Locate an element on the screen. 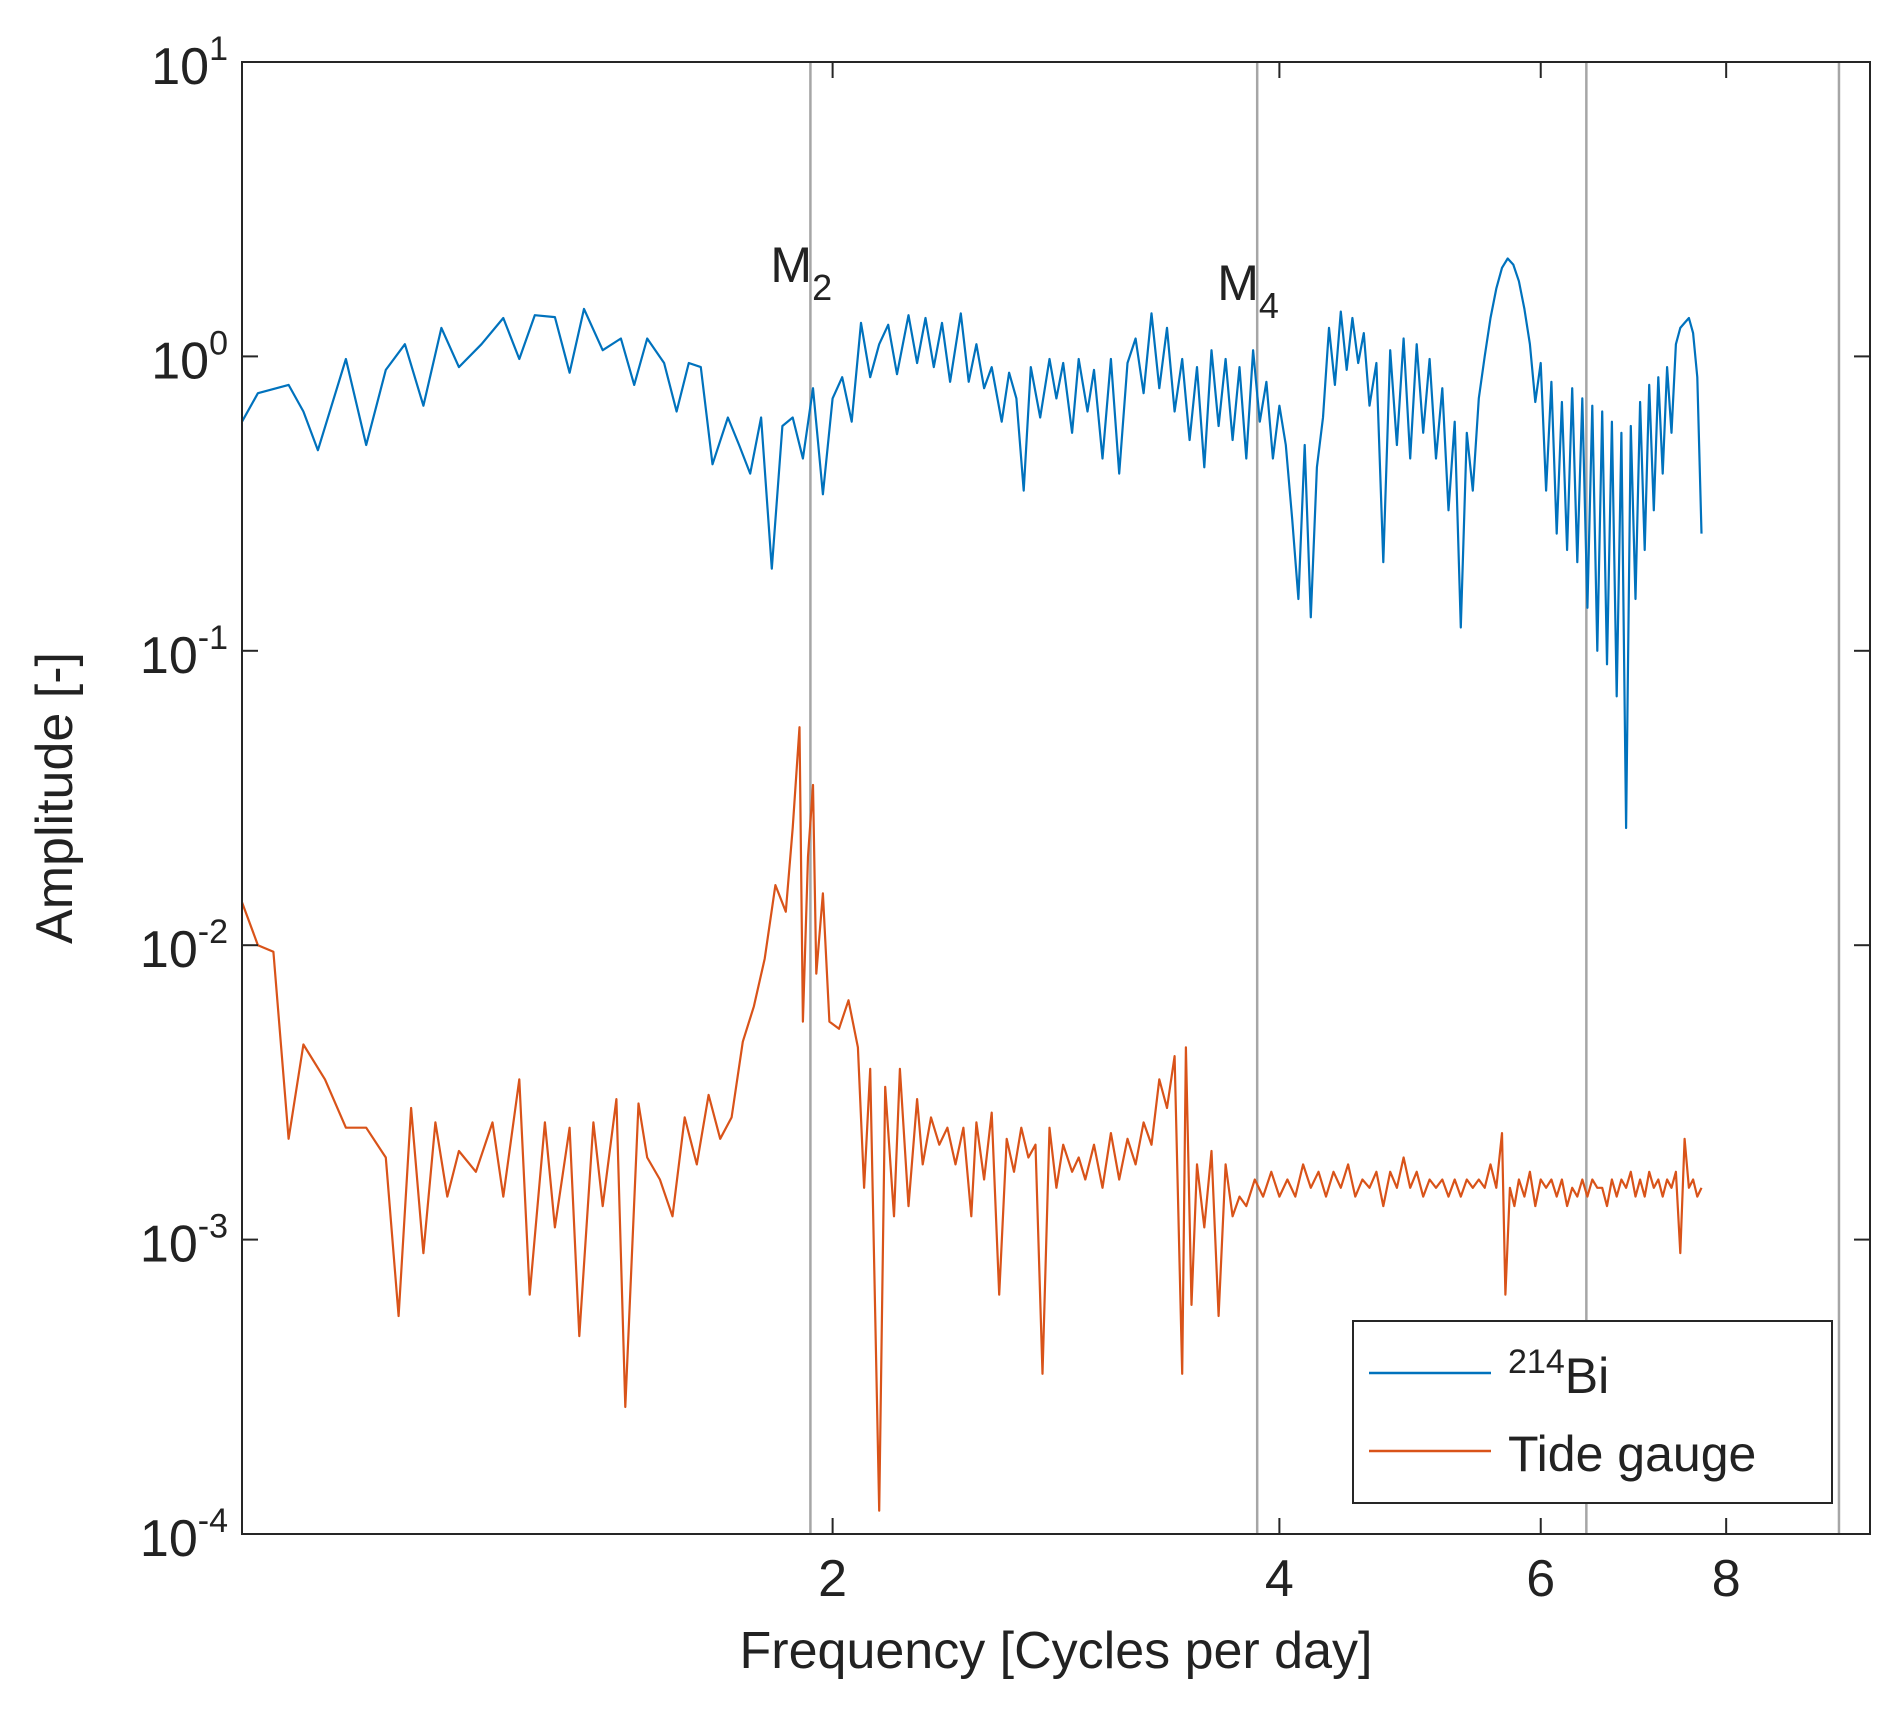  x-tick-label: 4 is located at coordinates (1279, 1579).